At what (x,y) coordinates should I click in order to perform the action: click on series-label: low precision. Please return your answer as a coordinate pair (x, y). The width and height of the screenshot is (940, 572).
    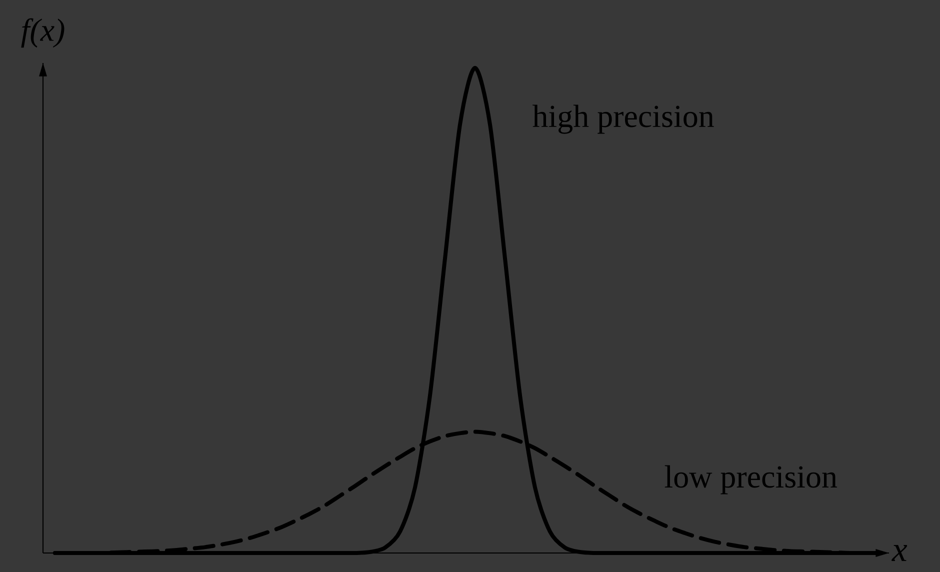
    Looking at the image, I should click on (751, 479).